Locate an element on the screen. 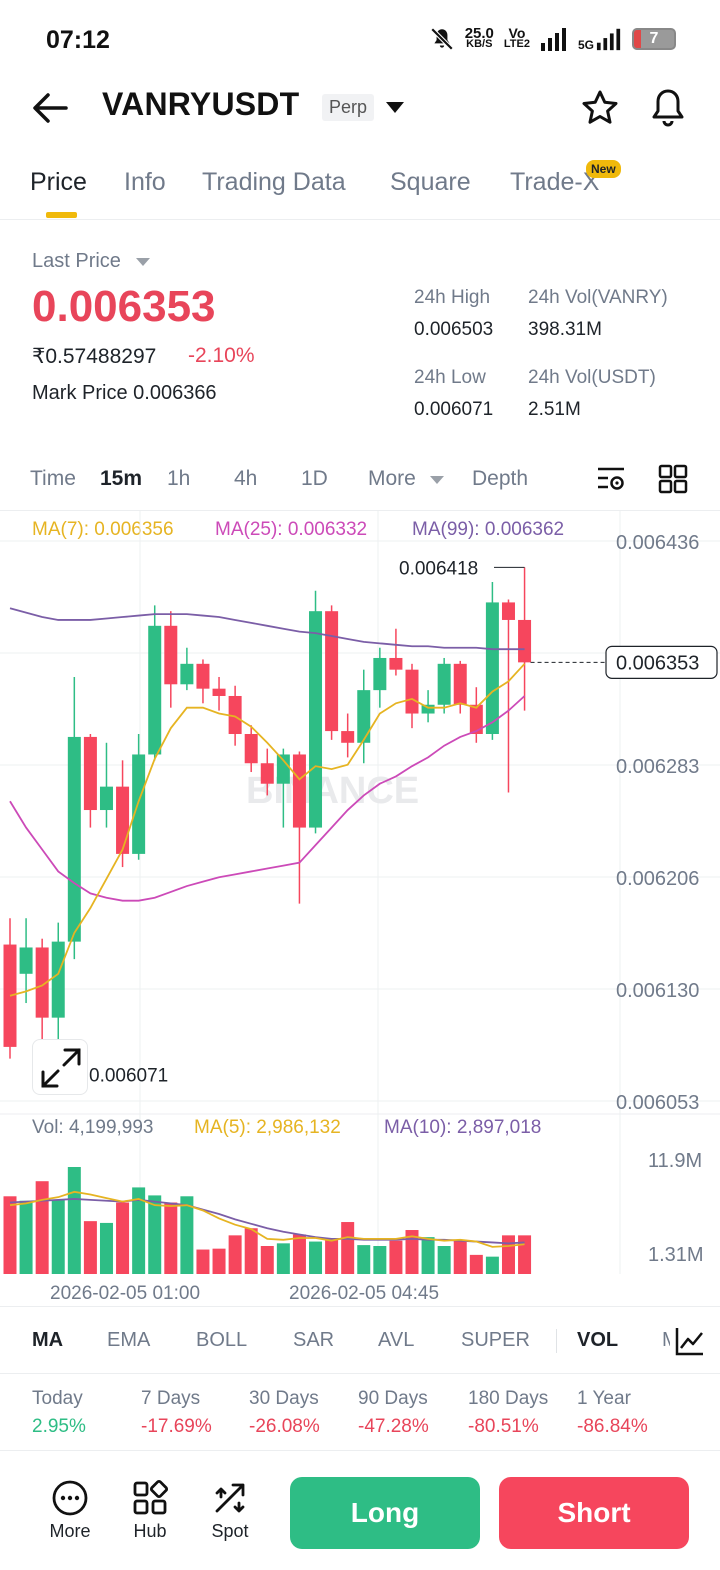 The height and width of the screenshot is (1570, 720). nav-more: More is located at coordinates (70, 1510).